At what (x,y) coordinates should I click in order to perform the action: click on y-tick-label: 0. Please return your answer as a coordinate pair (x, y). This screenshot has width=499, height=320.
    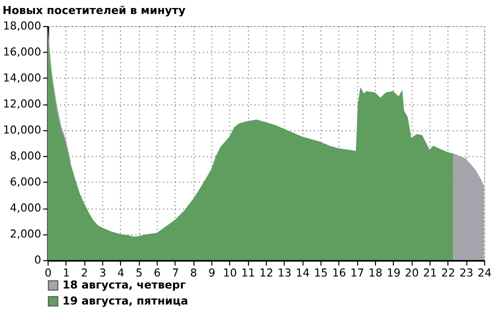
    Looking at the image, I should click on (38, 260).